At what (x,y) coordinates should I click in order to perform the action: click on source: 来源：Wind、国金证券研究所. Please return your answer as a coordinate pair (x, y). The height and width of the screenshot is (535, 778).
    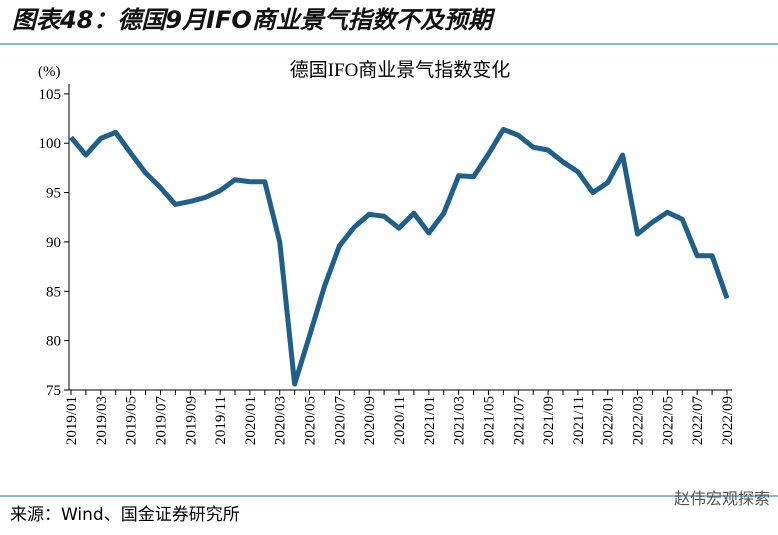
    Looking at the image, I should click on (125, 515).